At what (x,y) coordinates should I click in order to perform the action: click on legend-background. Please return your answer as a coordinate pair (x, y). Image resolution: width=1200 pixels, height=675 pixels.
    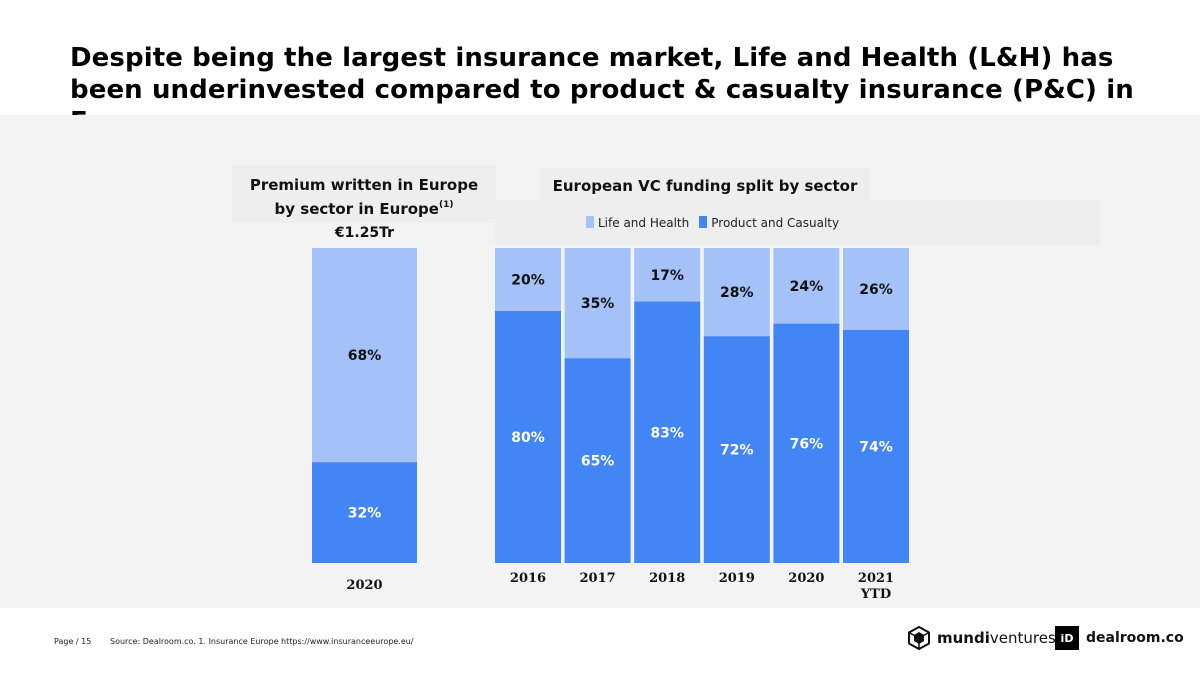
    Looking at the image, I should click on (797, 222).